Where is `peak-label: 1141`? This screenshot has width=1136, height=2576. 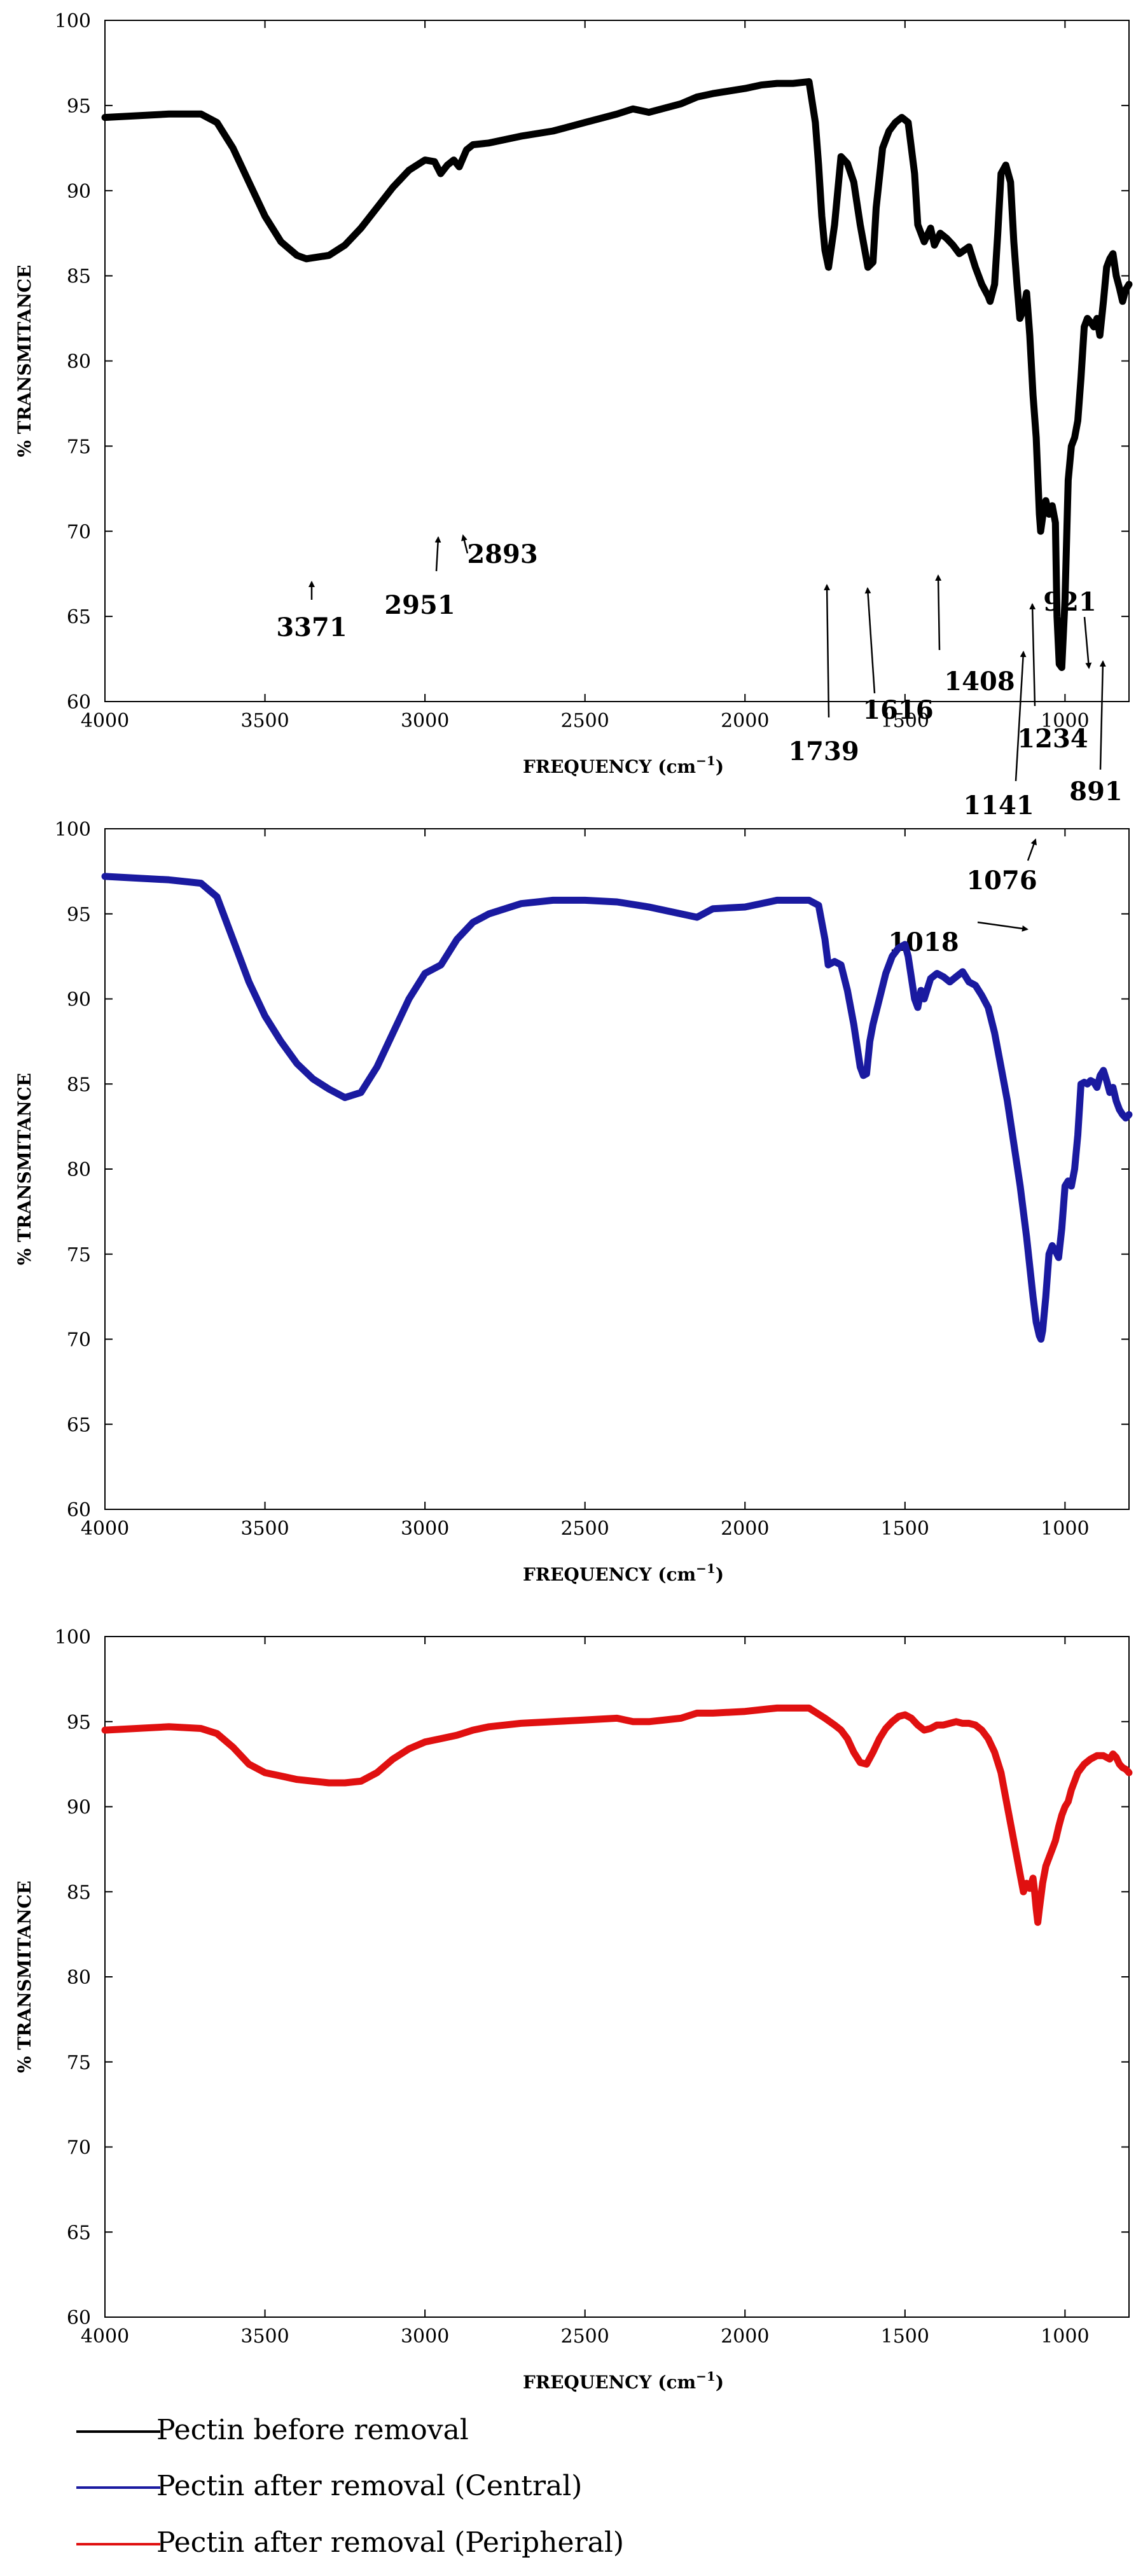 peak-label: 1141 is located at coordinates (998, 806).